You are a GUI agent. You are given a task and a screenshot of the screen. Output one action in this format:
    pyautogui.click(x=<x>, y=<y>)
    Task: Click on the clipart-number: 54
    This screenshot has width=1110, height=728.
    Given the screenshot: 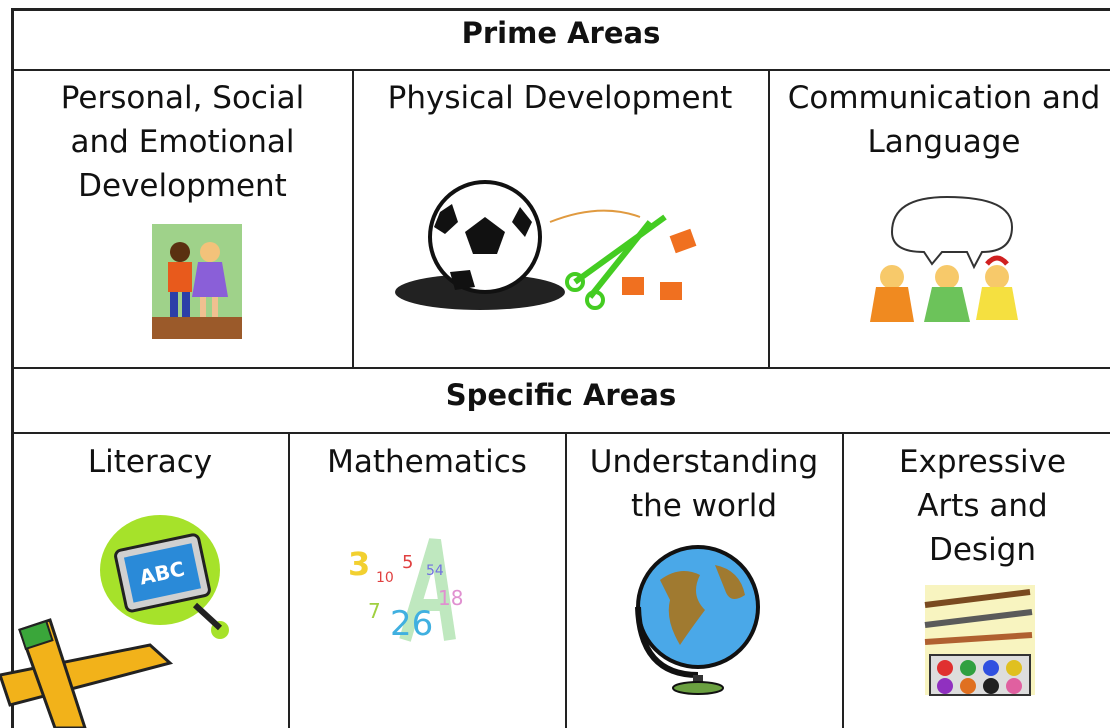 What is the action you would take?
    pyautogui.click(x=435, y=571)
    